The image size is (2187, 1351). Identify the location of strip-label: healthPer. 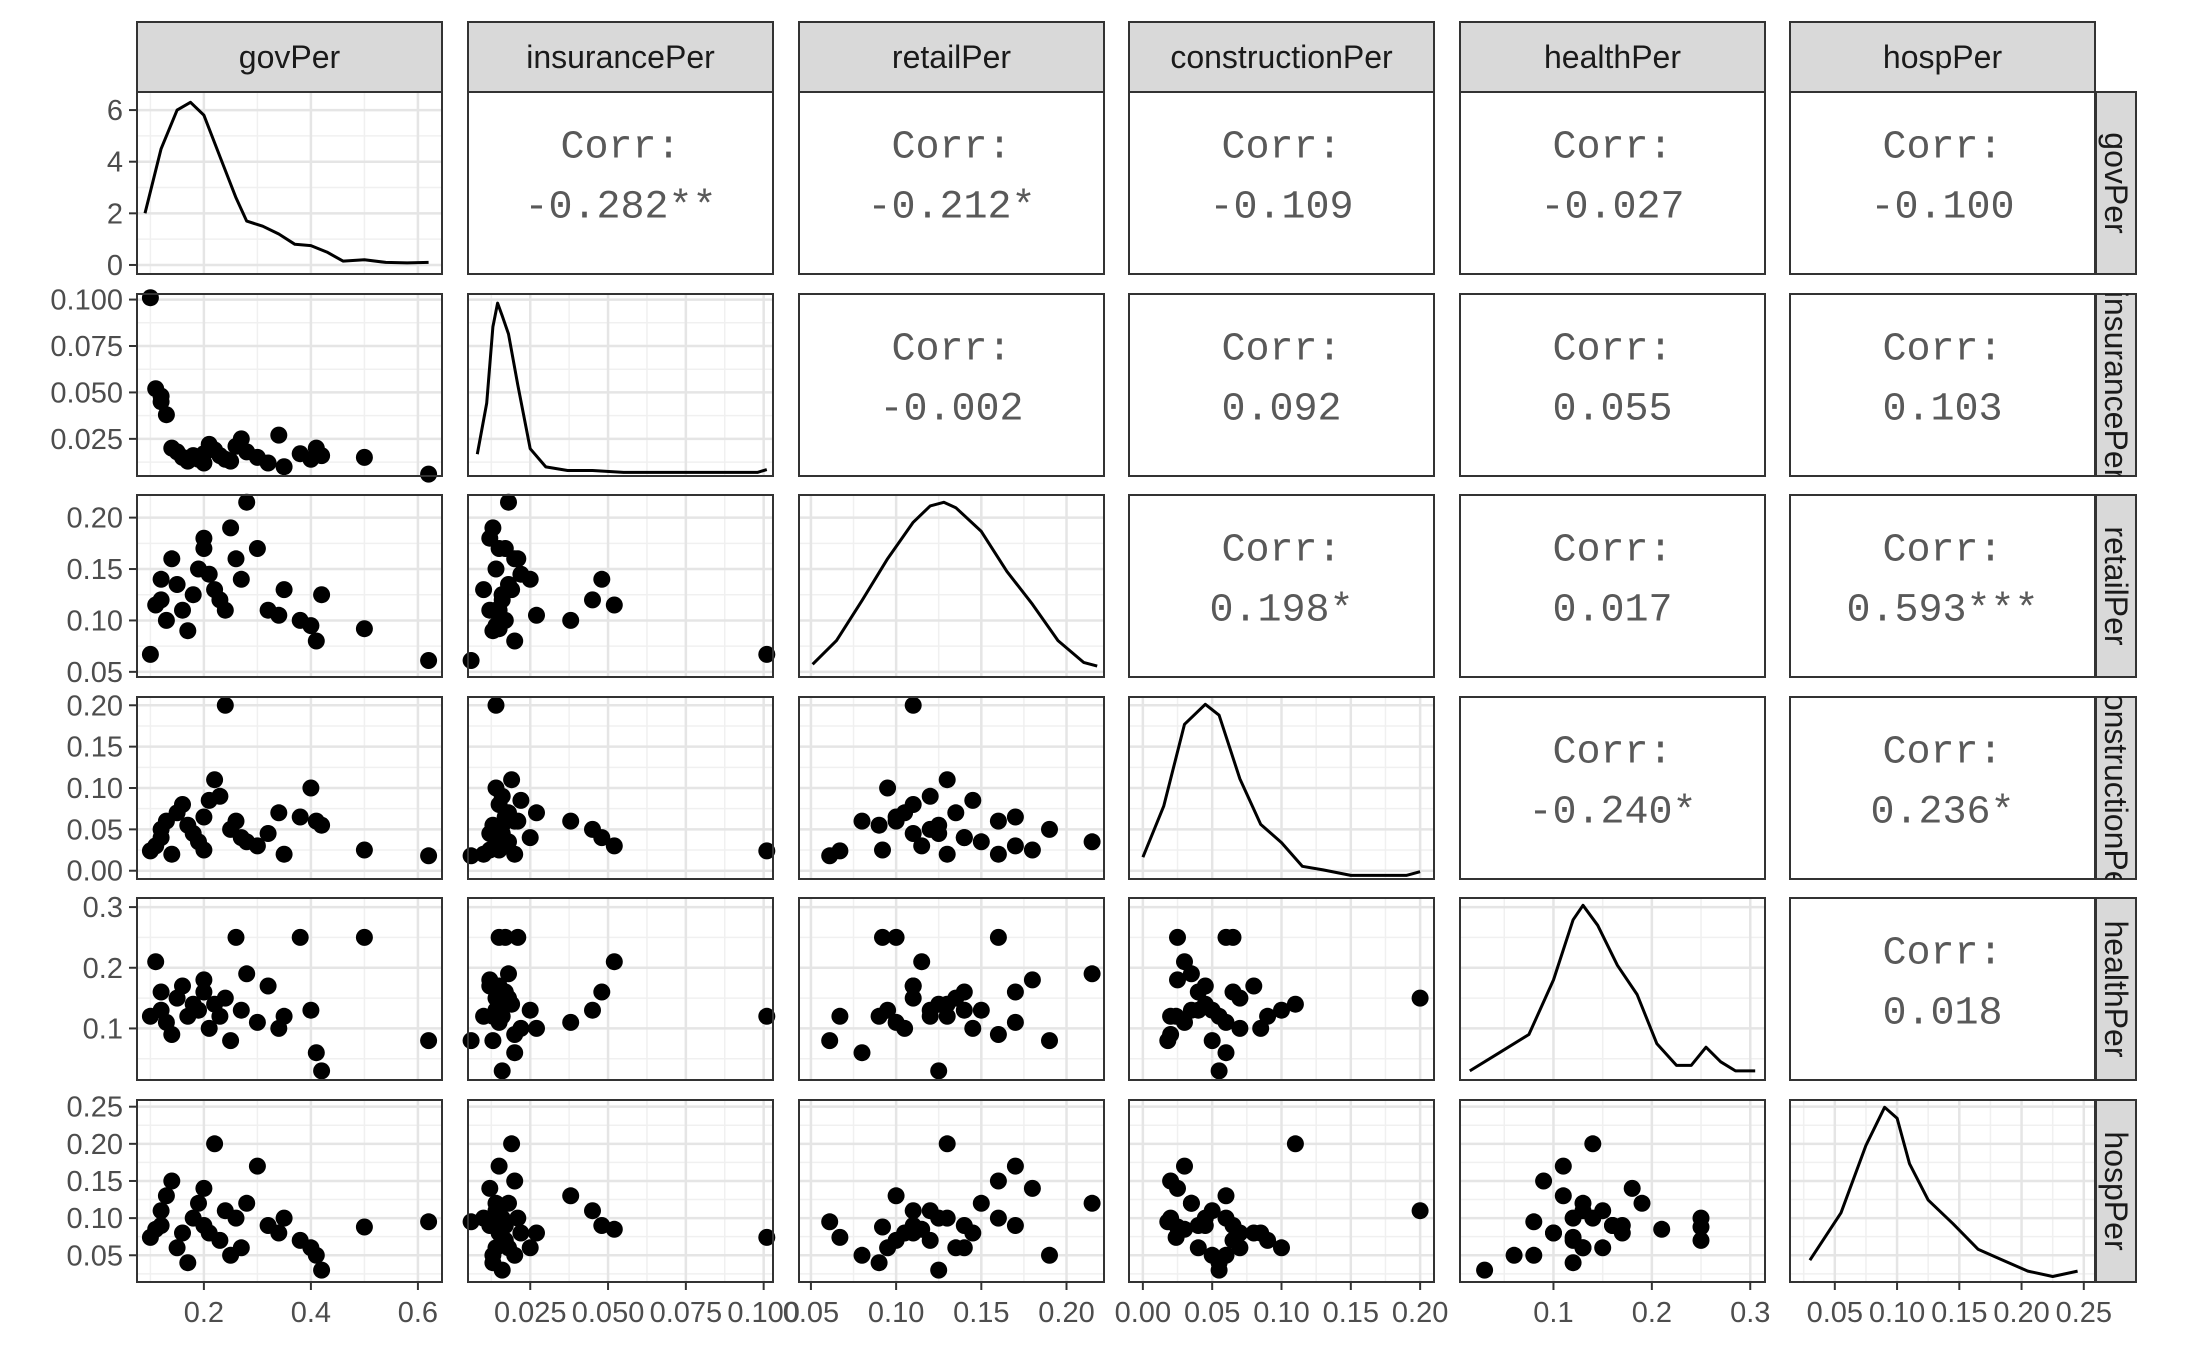
(1612, 57).